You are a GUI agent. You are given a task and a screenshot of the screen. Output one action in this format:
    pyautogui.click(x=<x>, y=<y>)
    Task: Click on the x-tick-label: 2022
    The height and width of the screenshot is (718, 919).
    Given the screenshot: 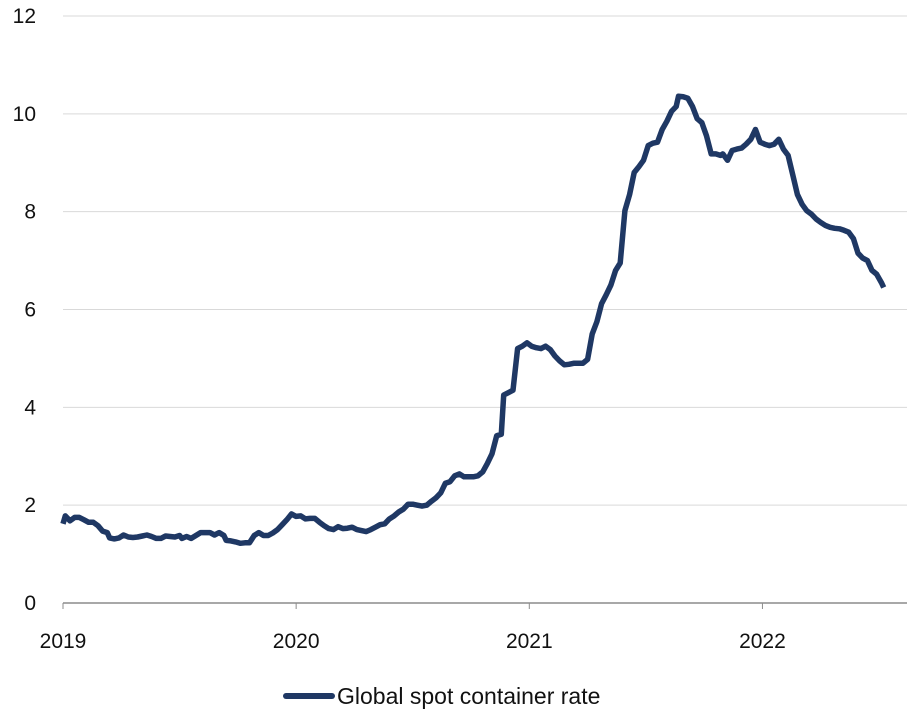 What is the action you would take?
    pyautogui.click(x=762, y=641)
    